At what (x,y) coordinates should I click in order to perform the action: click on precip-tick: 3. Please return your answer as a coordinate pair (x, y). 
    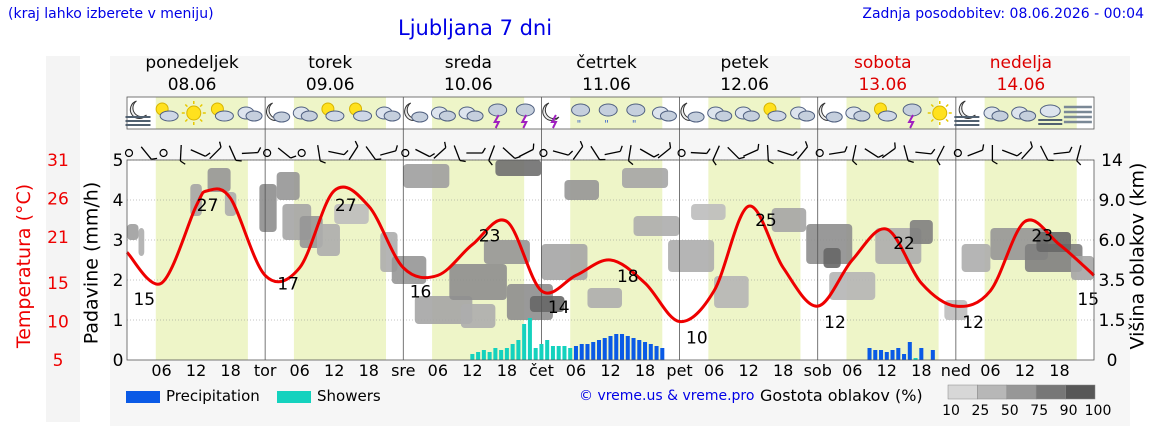
    Looking at the image, I should click on (118, 241).